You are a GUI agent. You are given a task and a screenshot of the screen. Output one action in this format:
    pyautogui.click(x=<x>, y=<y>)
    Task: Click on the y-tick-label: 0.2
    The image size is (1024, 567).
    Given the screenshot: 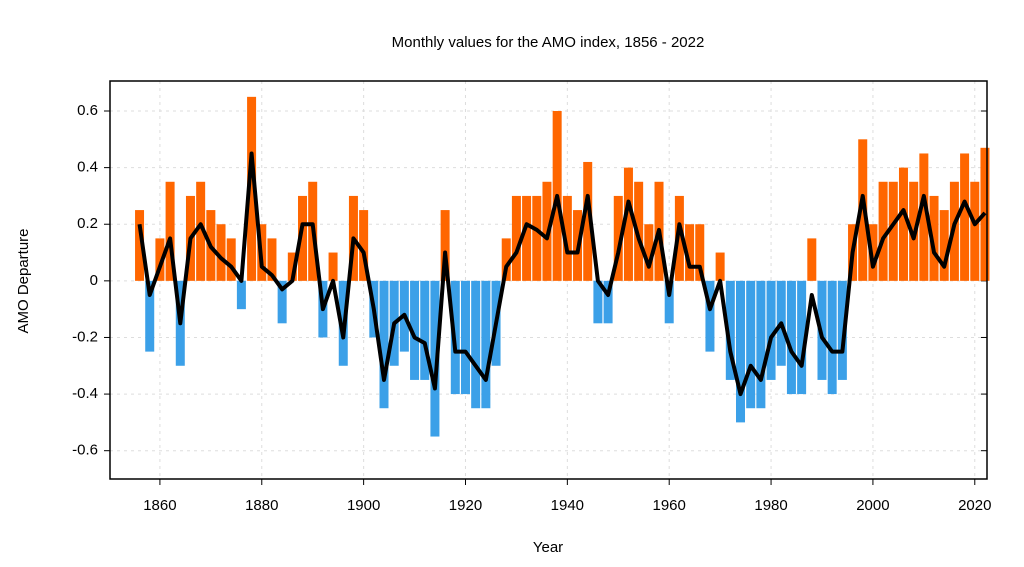 What is the action you would take?
    pyautogui.click(x=87, y=223)
    